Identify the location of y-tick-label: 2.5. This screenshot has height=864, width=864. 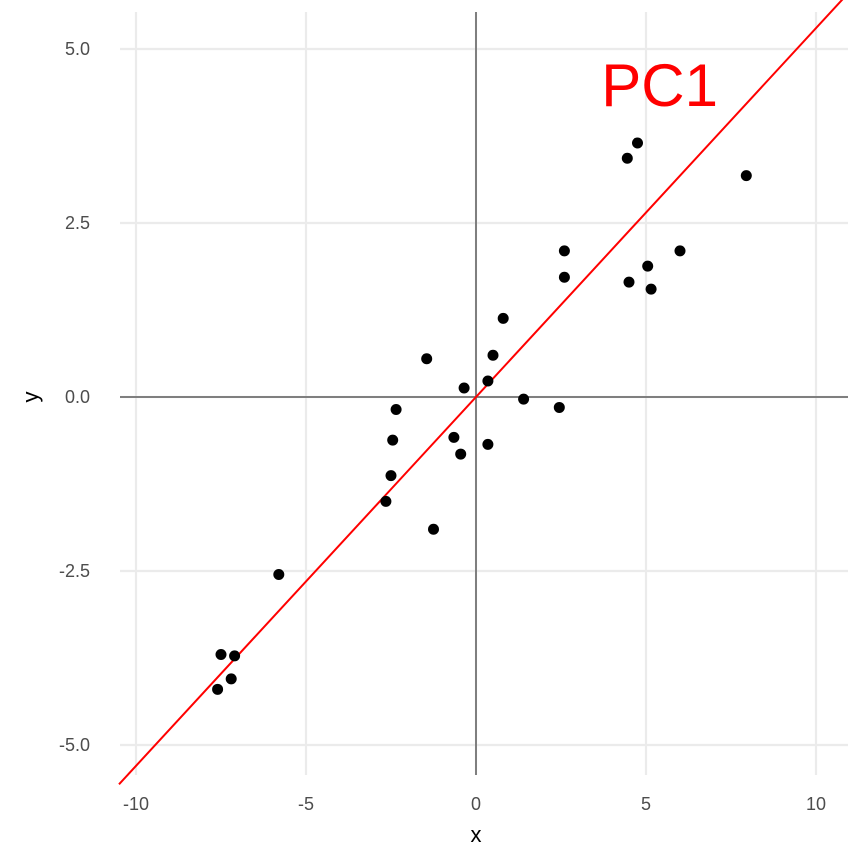
(77, 223).